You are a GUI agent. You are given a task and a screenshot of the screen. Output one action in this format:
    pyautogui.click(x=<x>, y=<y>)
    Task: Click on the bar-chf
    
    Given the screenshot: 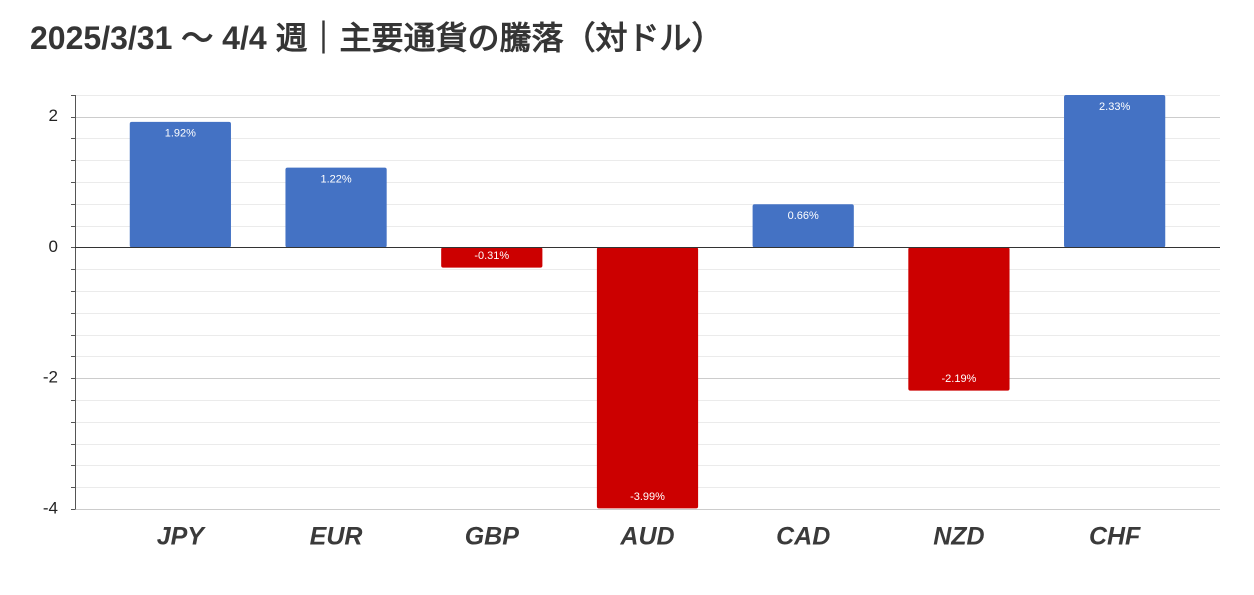 What is the action you would take?
    pyautogui.click(x=1115, y=171)
    